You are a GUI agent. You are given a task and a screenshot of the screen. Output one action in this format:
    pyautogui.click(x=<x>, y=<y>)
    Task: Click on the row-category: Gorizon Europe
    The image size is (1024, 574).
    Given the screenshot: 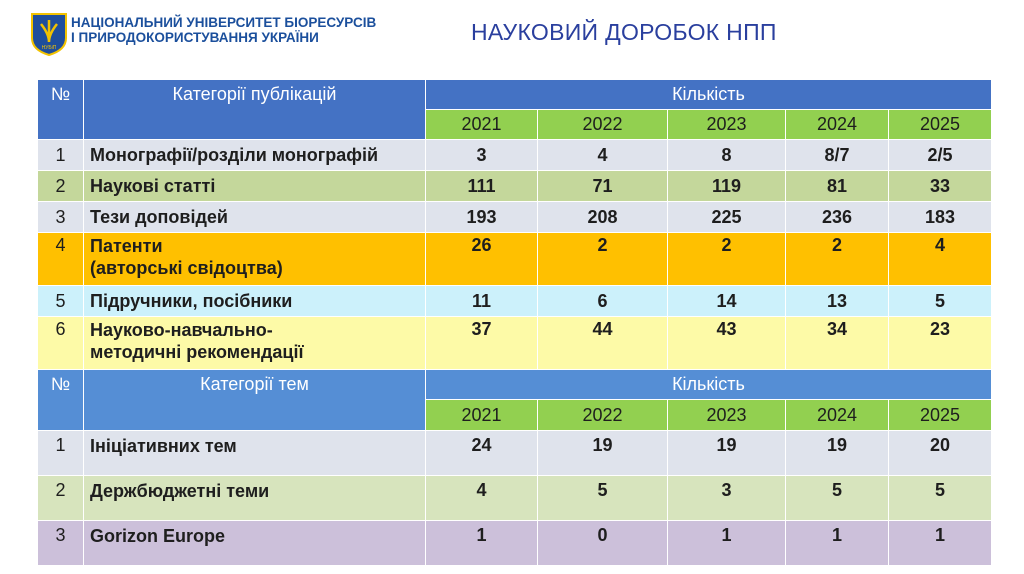 What is the action you would take?
    pyautogui.click(x=254, y=543)
    